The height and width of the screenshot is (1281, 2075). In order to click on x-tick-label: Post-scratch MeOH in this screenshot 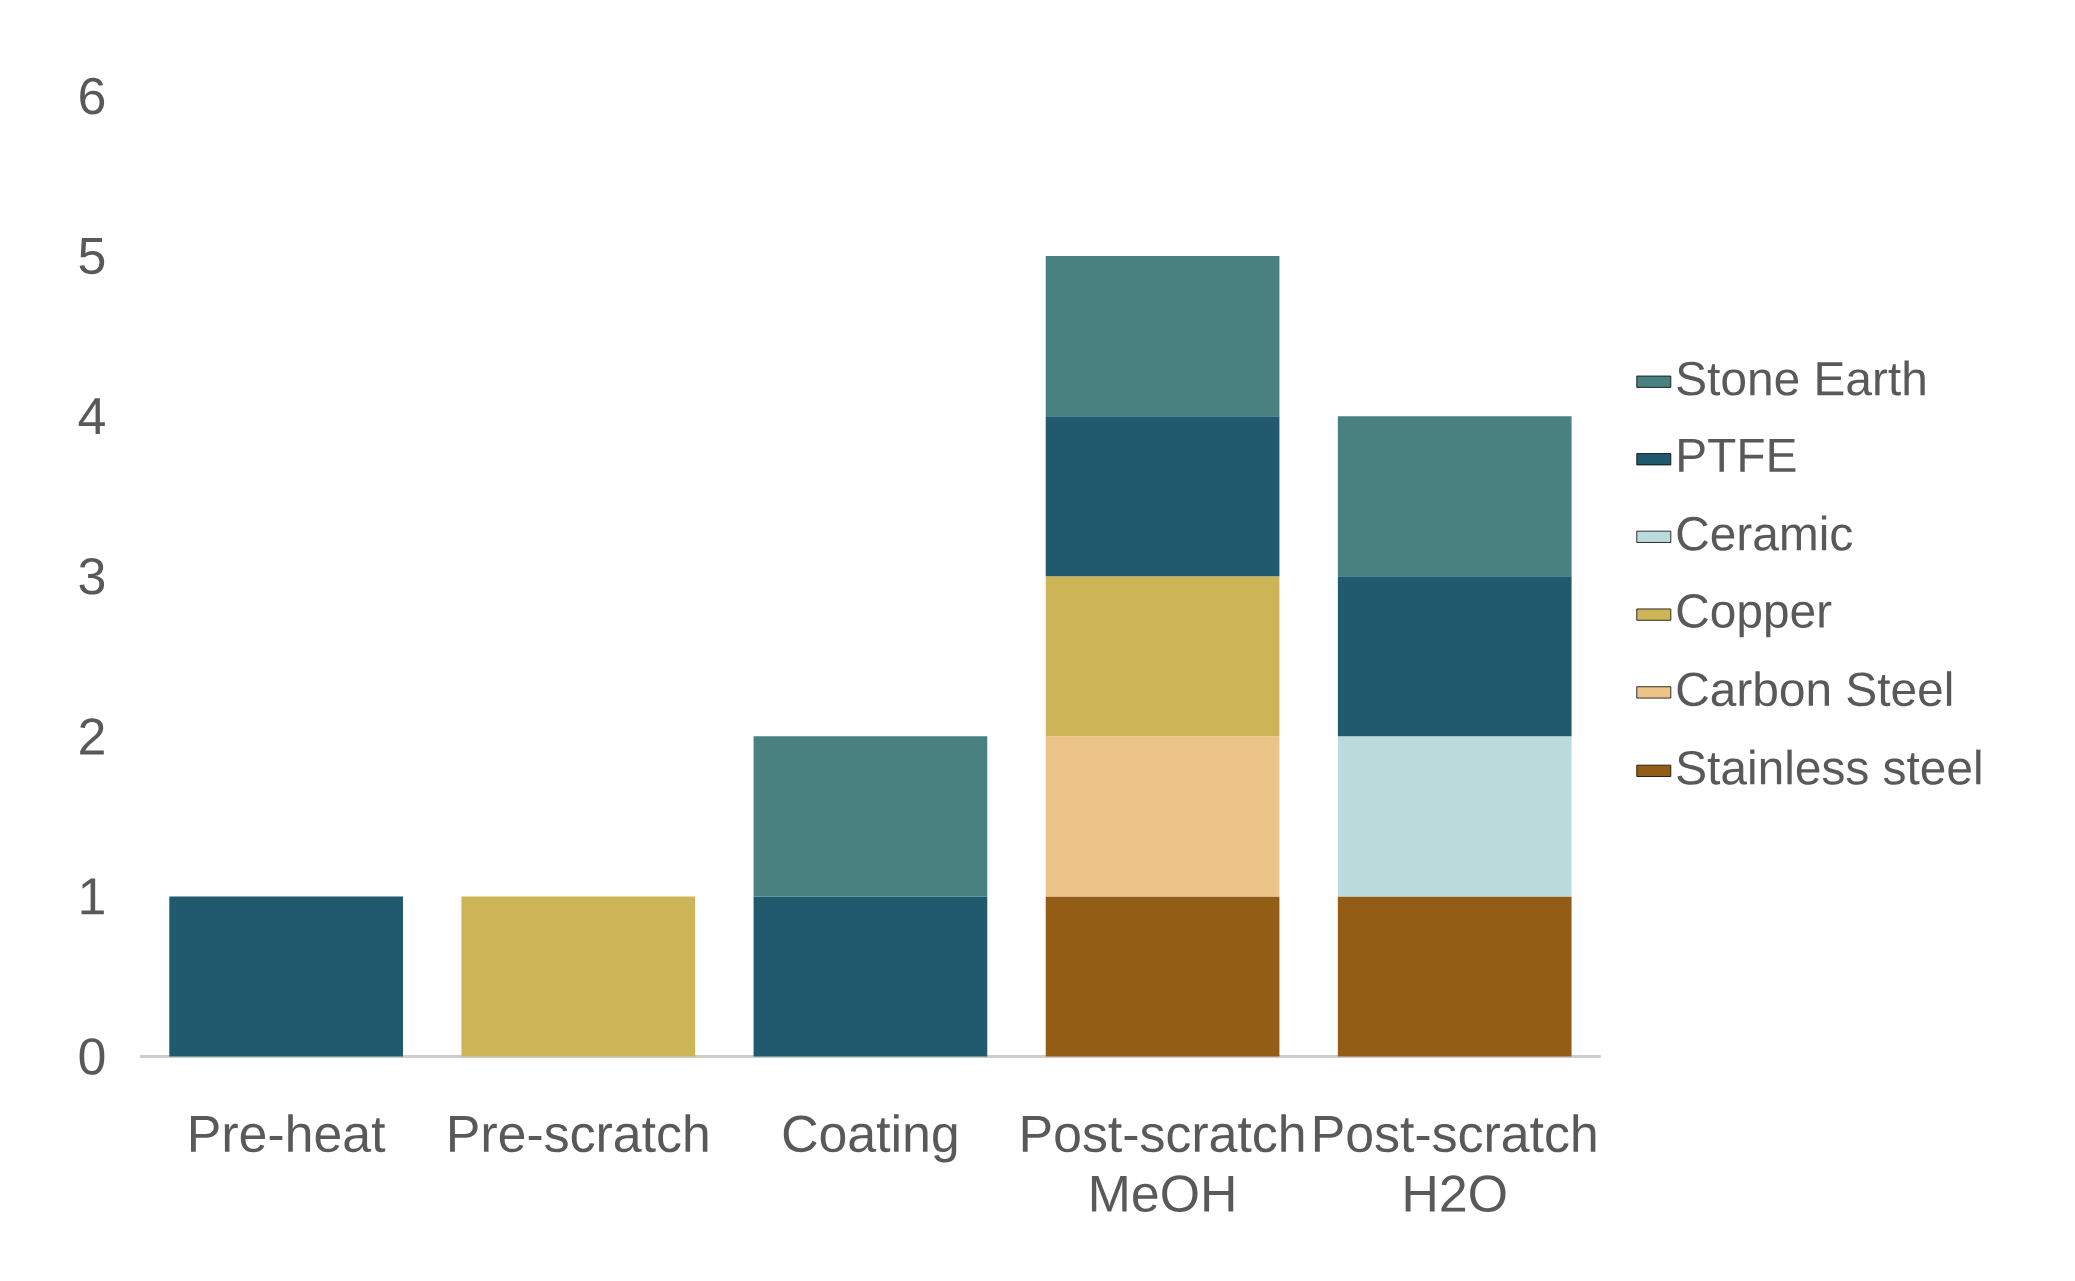, I will do `click(1163, 1163)`.